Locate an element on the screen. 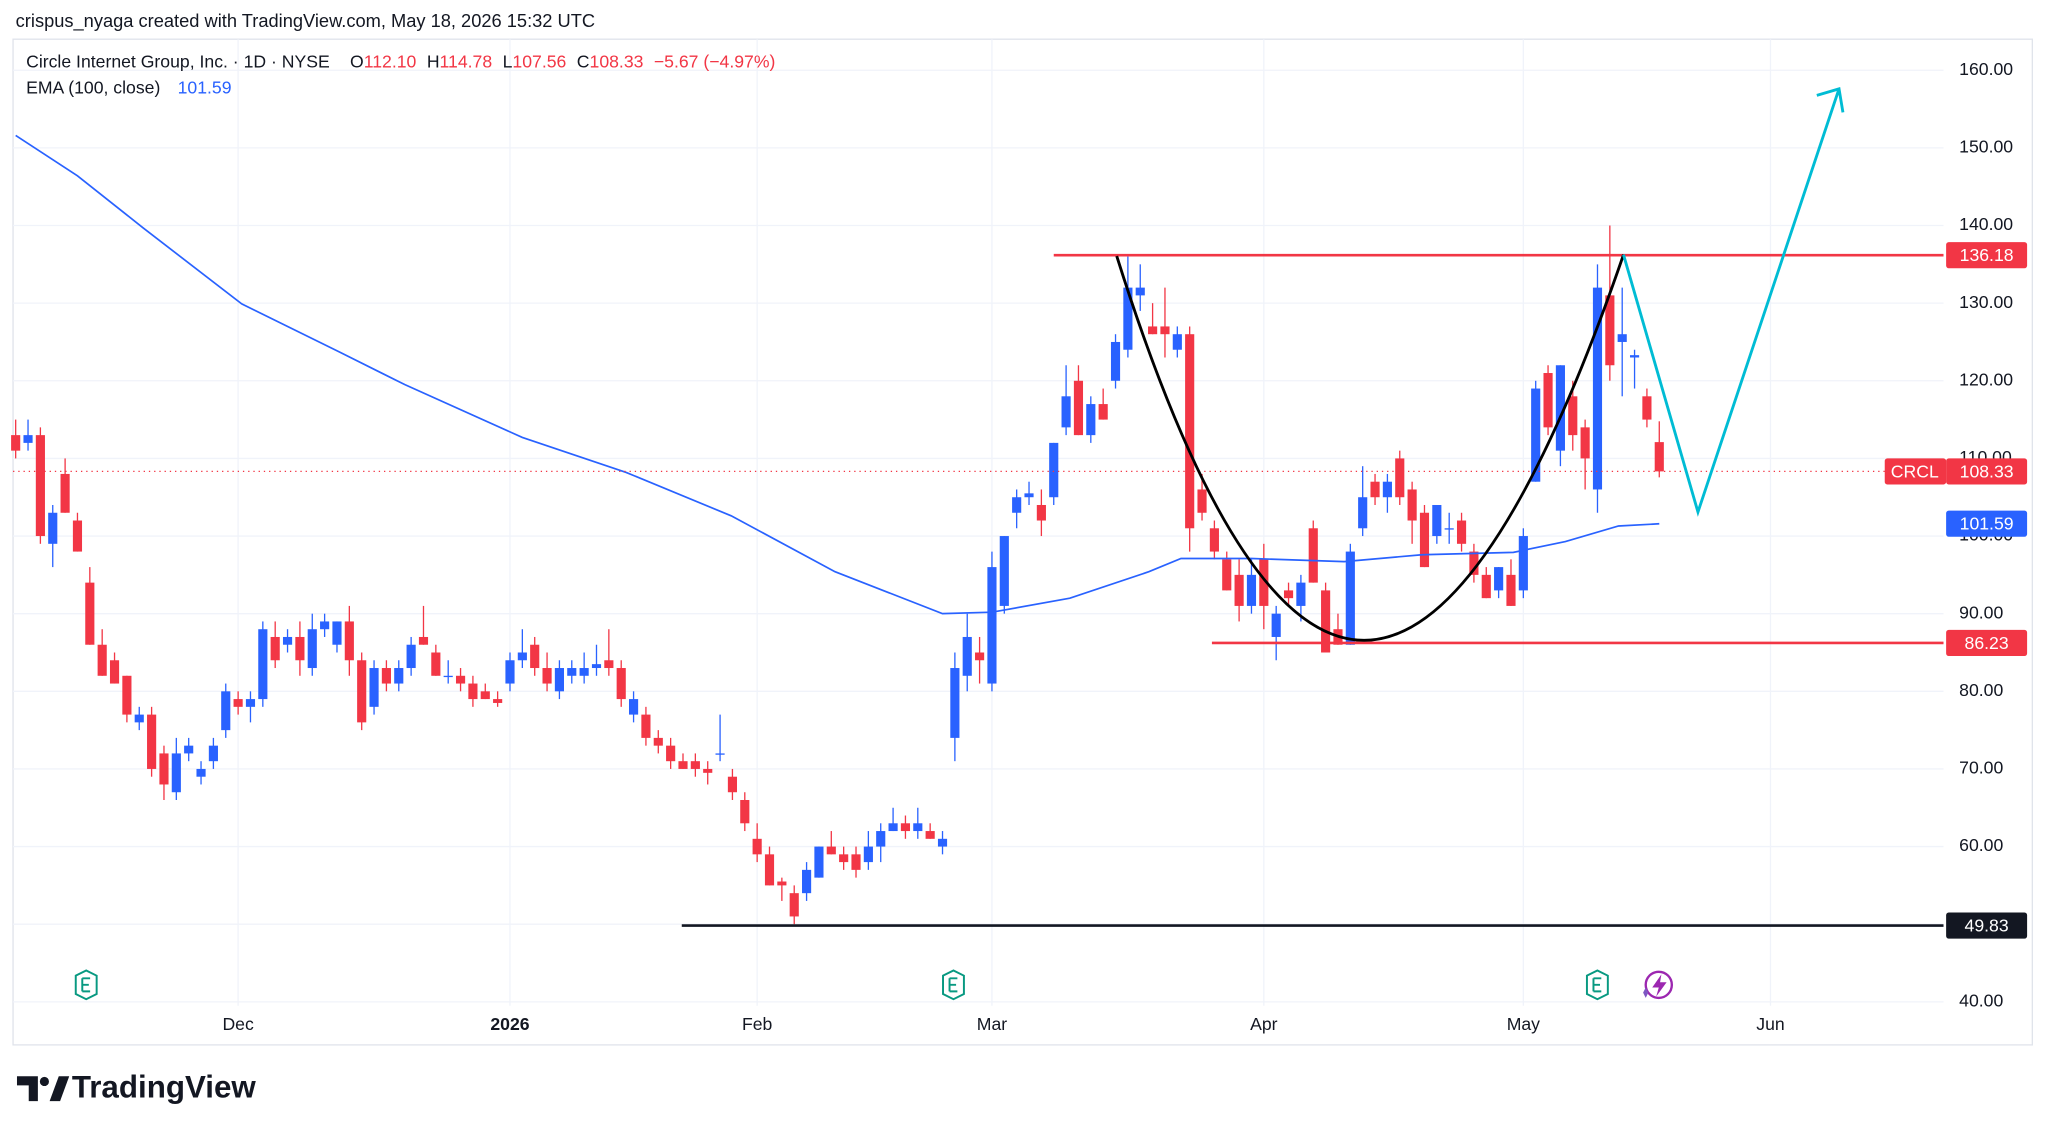  ema-badge-label: 101.59 is located at coordinates (1987, 524).